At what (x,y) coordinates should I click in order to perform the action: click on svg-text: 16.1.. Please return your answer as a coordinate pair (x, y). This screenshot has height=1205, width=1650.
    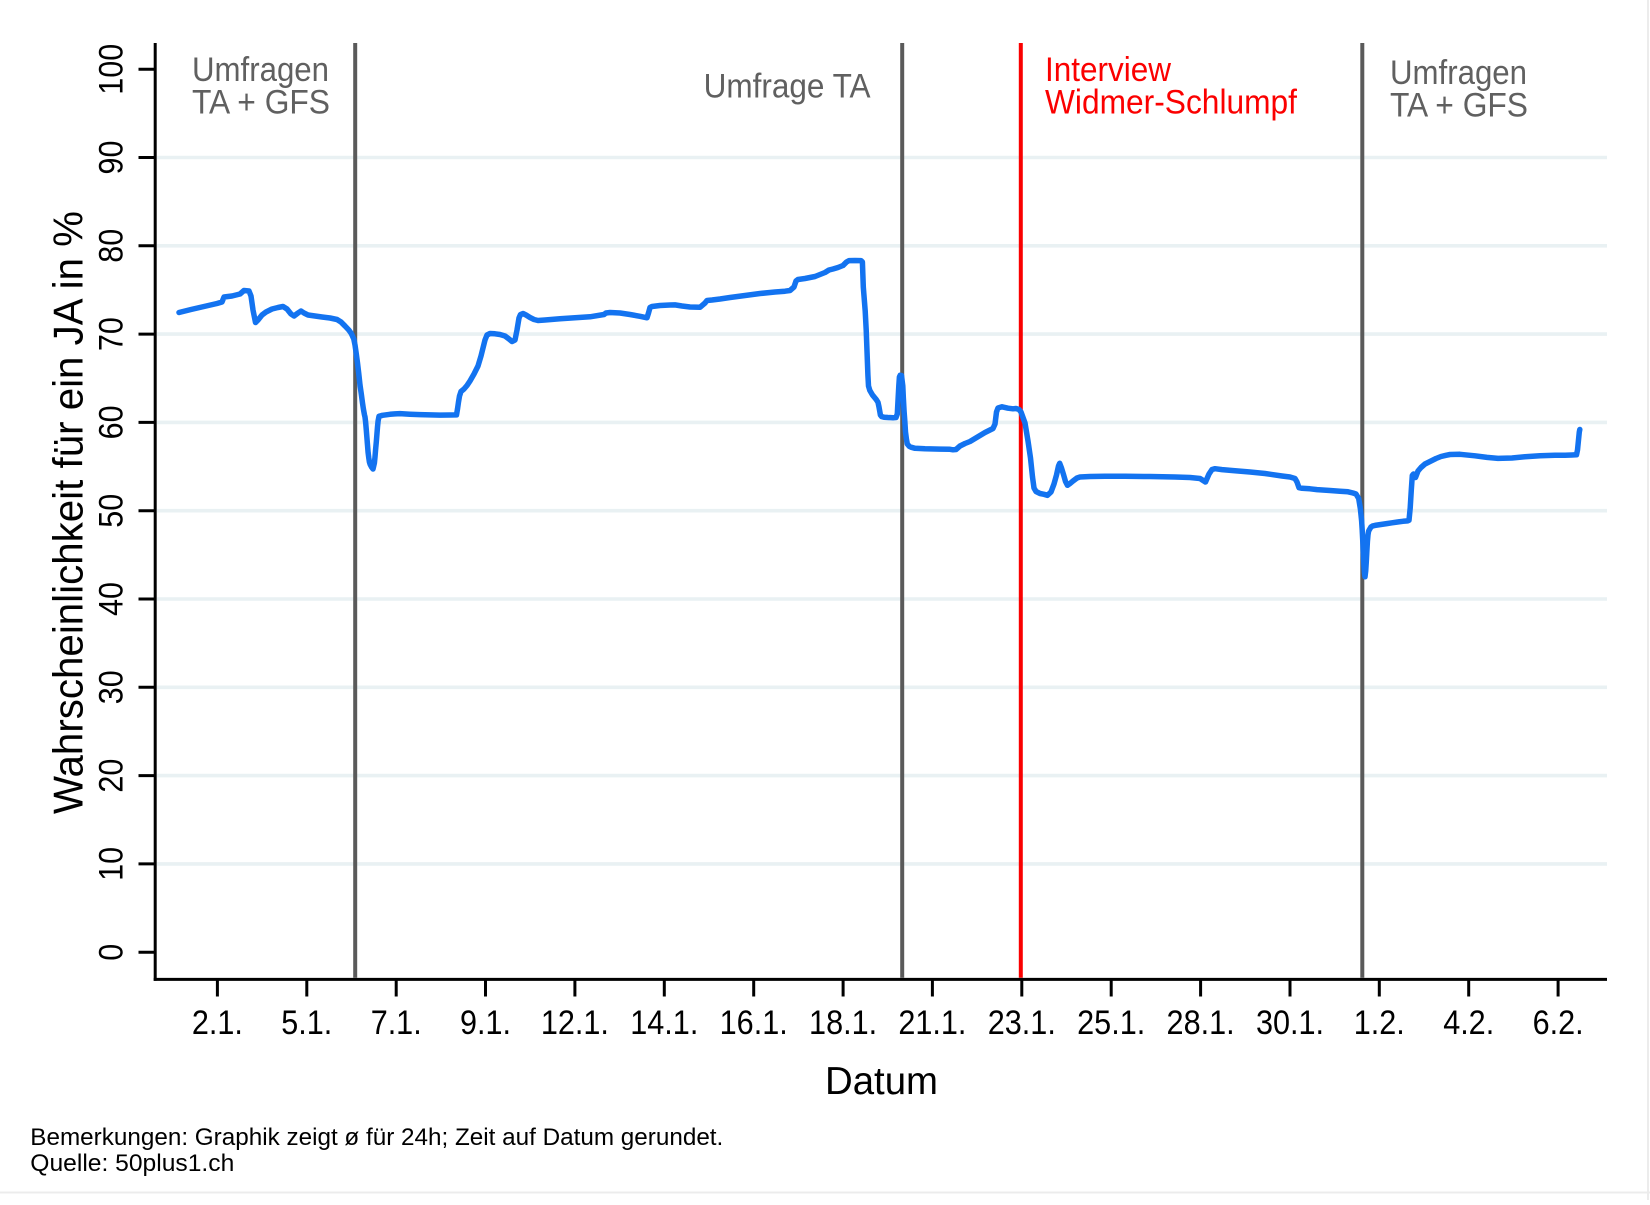
    Looking at the image, I should click on (754, 1023).